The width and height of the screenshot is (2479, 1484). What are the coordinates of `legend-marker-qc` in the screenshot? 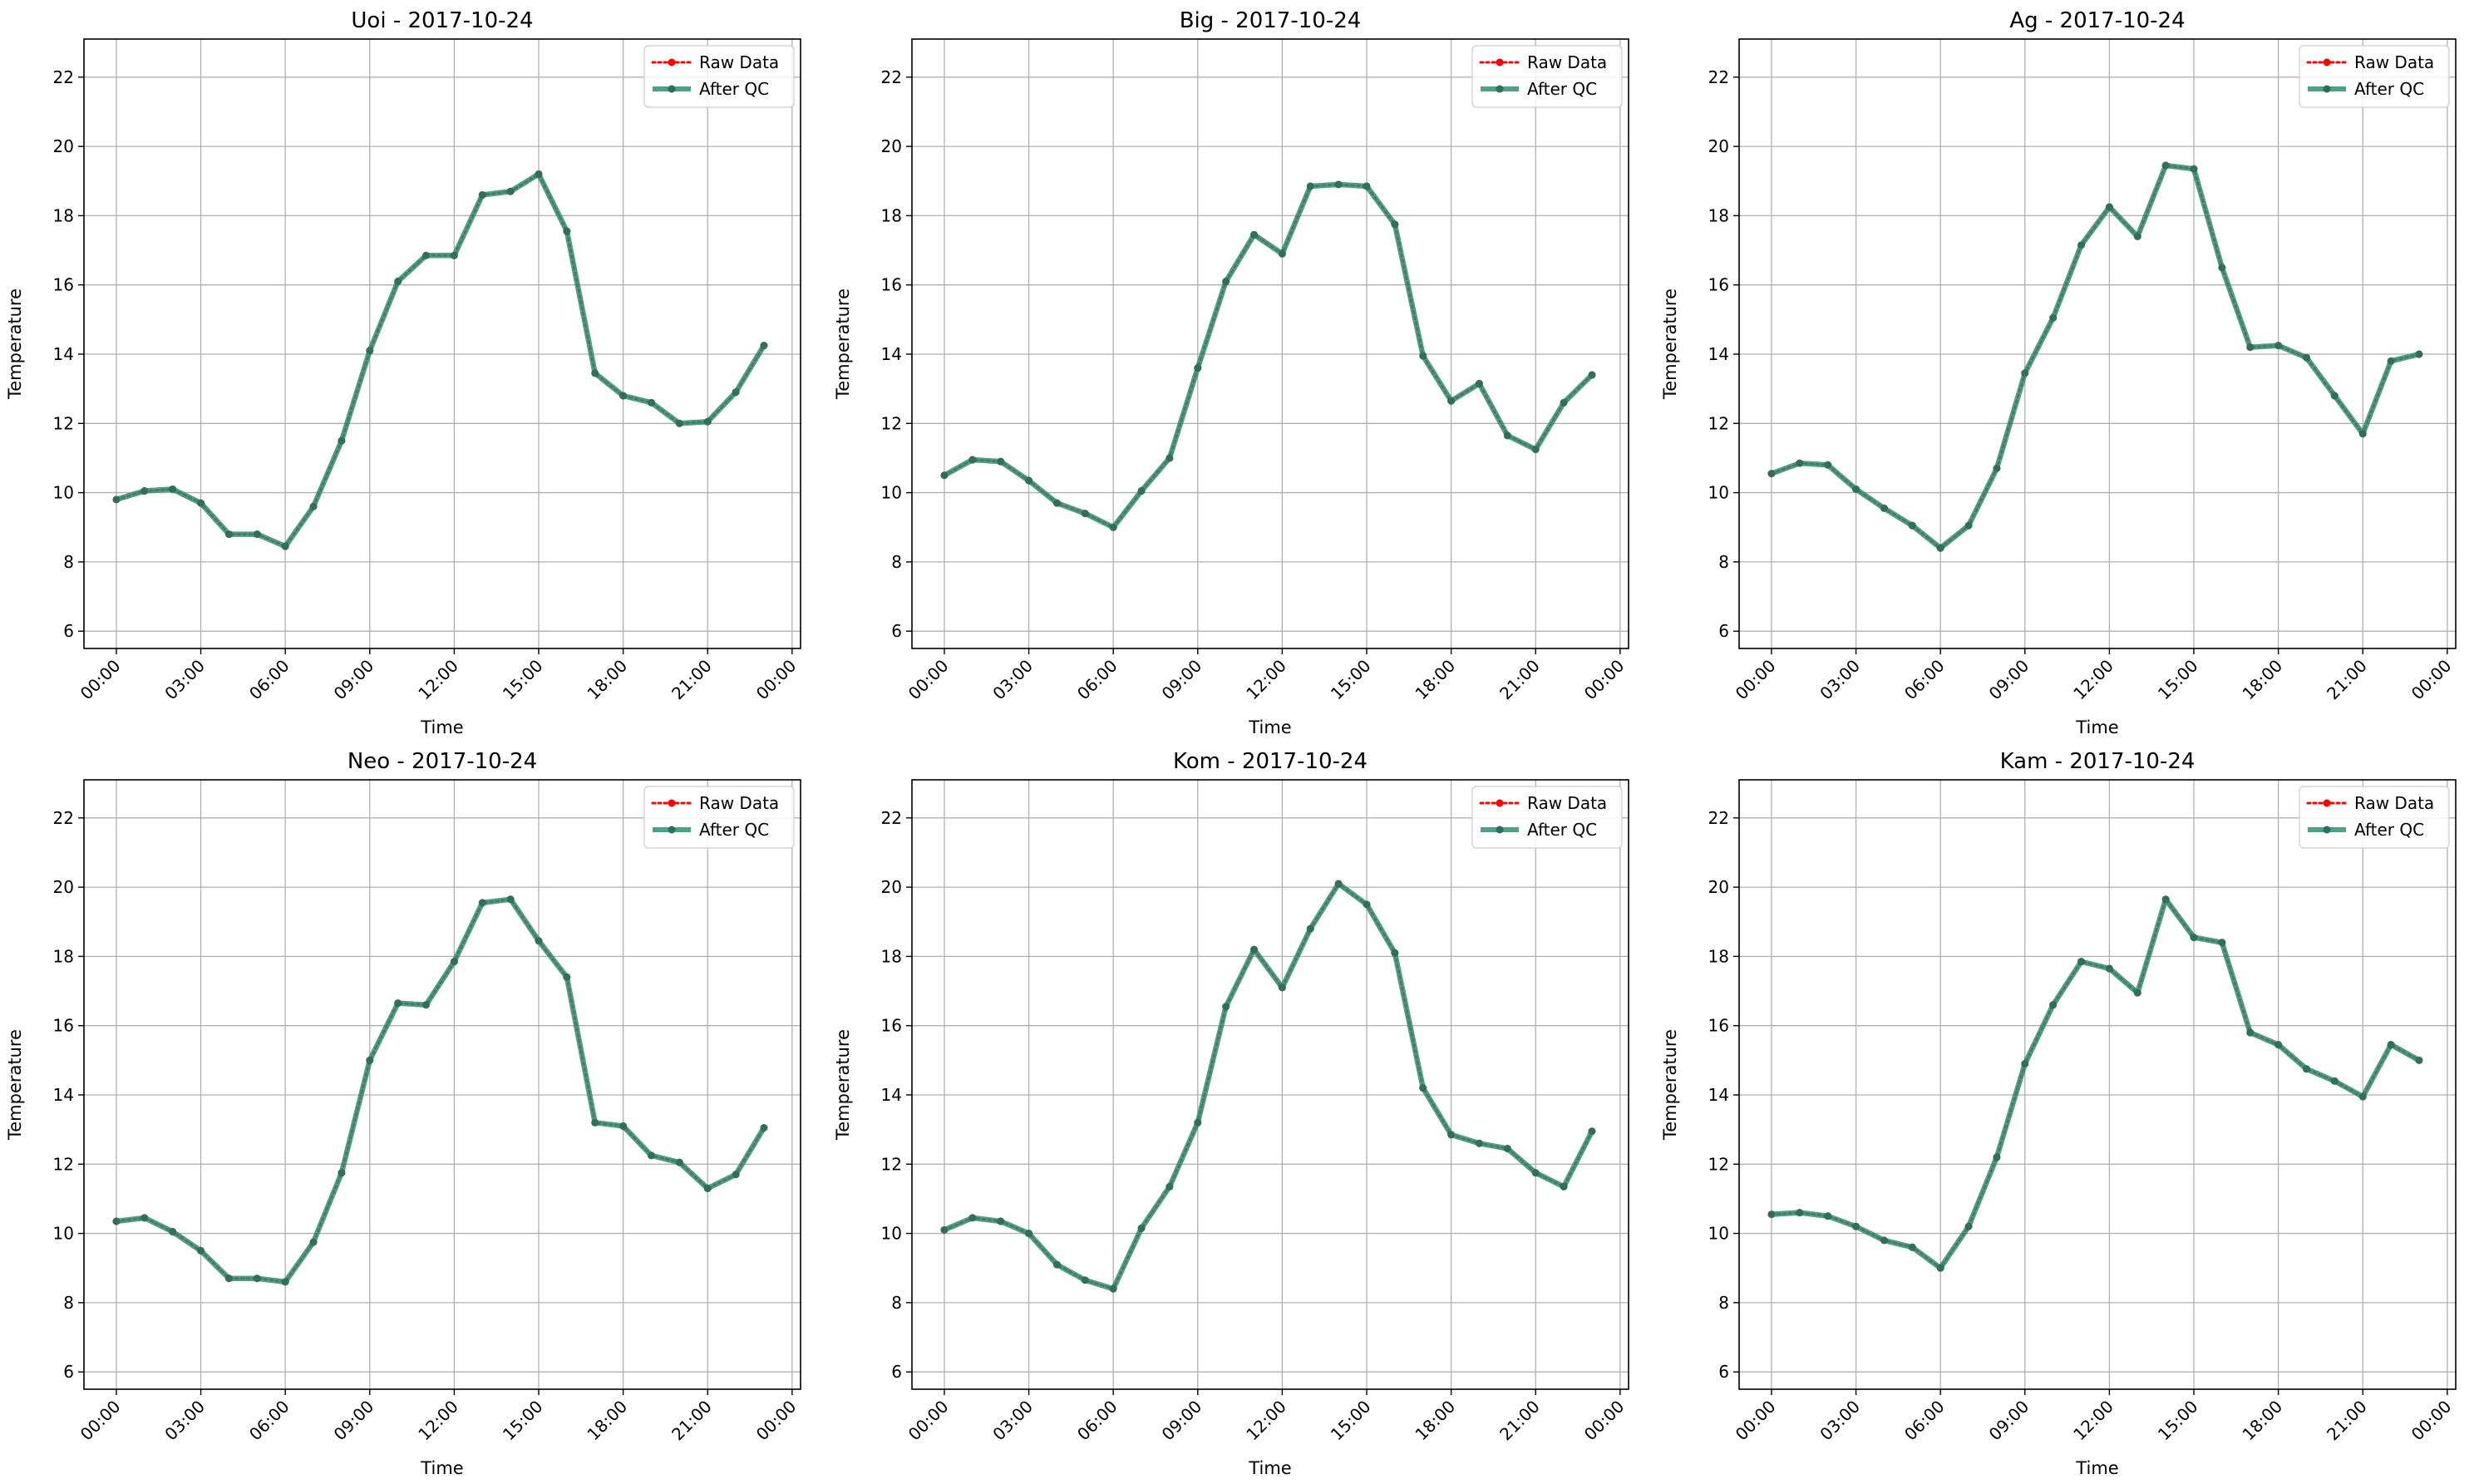 It's located at (2327, 830).